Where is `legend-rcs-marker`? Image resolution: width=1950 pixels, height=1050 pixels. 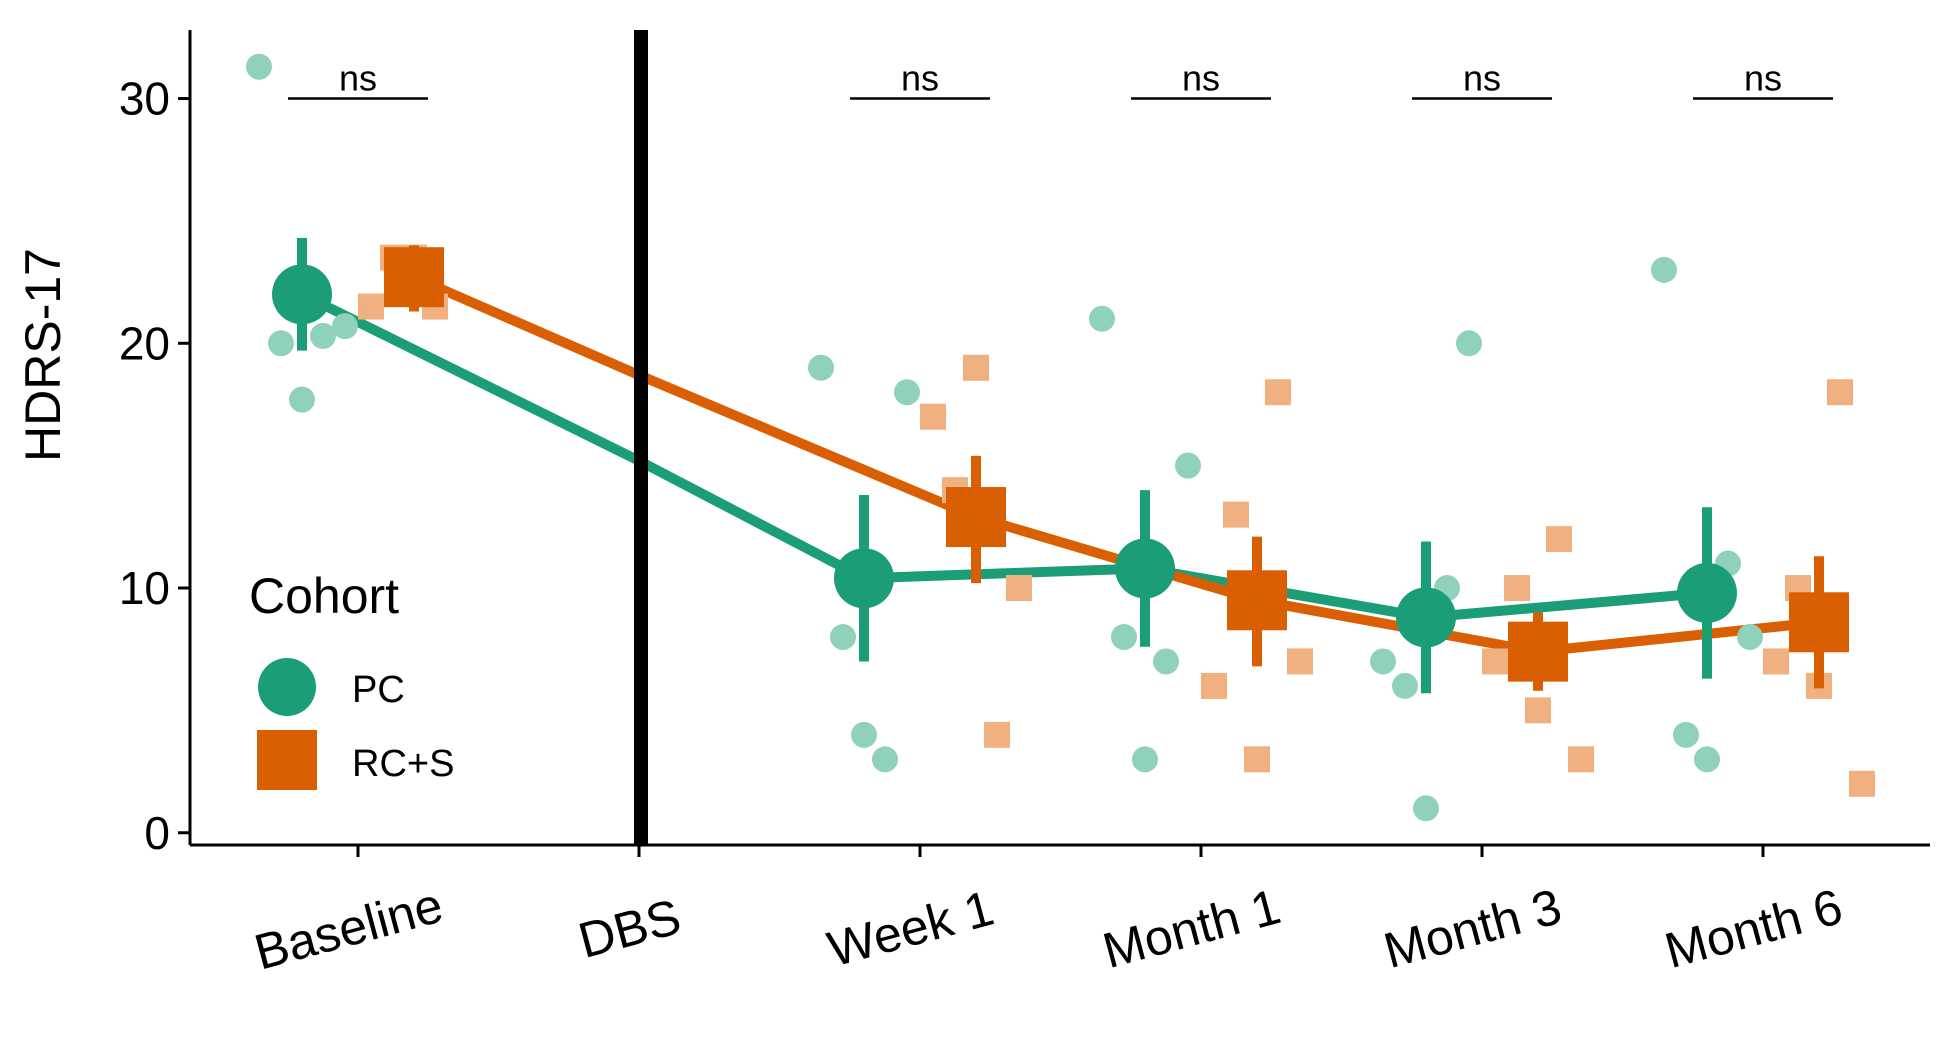
legend-rcs-marker is located at coordinates (287, 760).